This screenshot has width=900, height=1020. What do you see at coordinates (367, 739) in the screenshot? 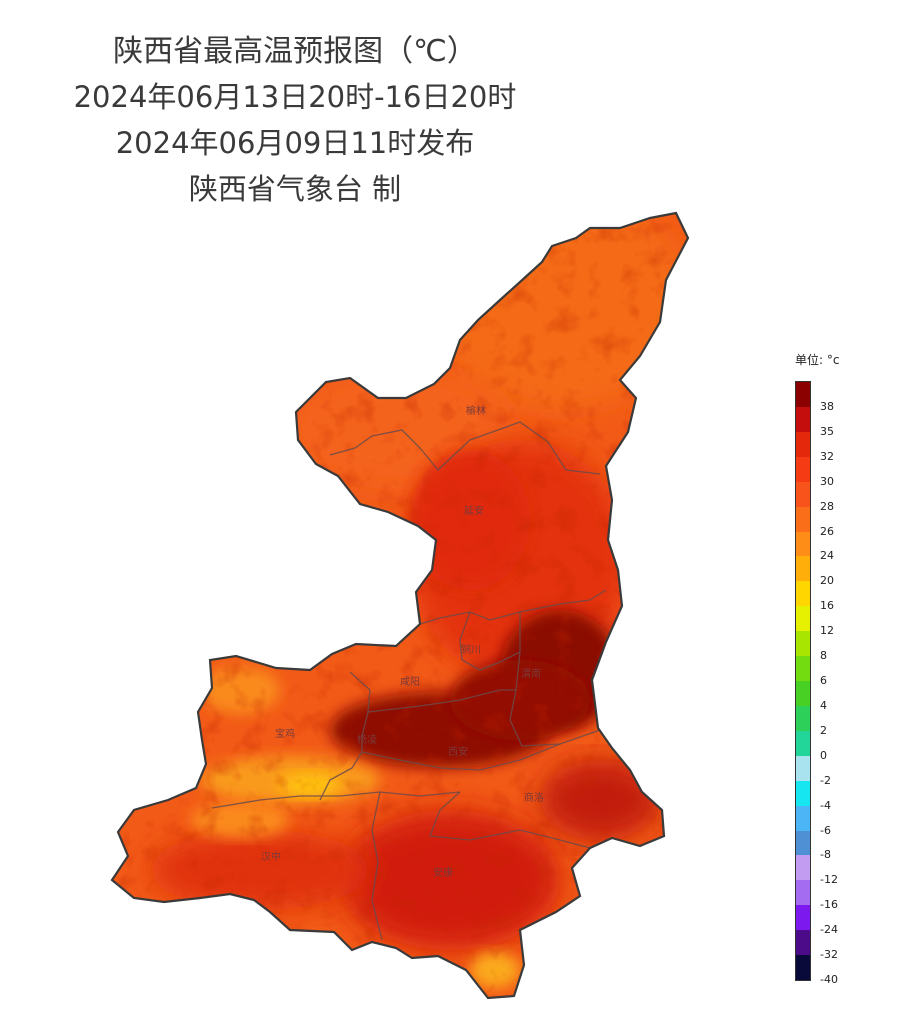
I see `city-label-yangling: 杨凌` at bounding box center [367, 739].